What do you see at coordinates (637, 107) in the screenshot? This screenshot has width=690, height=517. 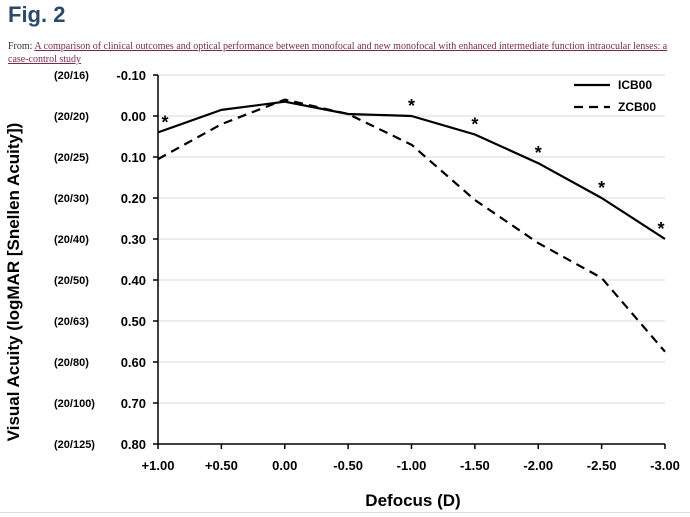 I see `legend-label-zcb00: ZCB00` at bounding box center [637, 107].